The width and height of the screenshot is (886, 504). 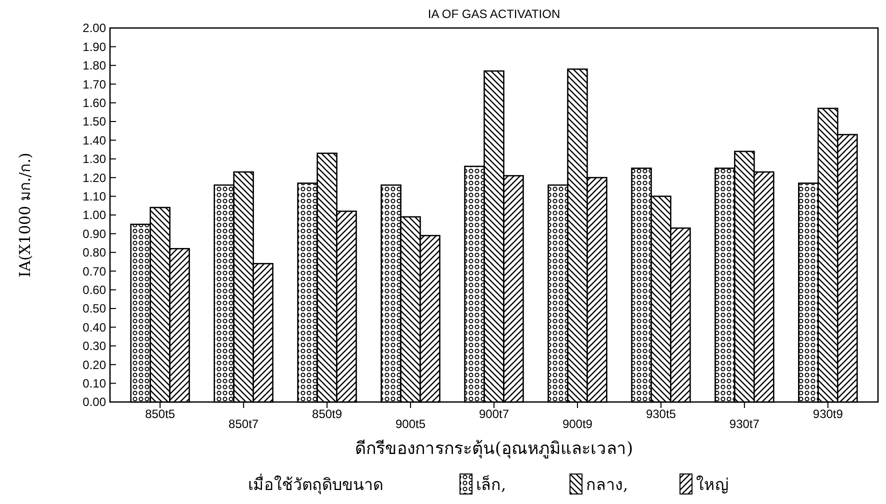 I want to click on y-tick-label: 0.70, so click(x=94, y=271).